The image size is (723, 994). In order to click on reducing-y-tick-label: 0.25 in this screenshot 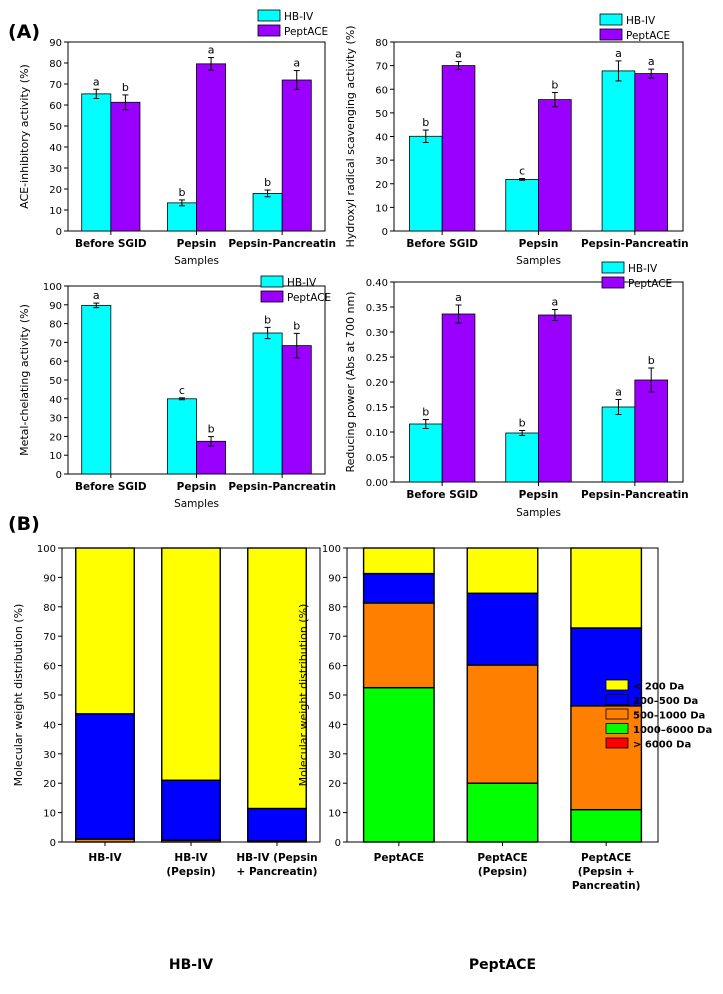, I will do `click(377, 358)`.